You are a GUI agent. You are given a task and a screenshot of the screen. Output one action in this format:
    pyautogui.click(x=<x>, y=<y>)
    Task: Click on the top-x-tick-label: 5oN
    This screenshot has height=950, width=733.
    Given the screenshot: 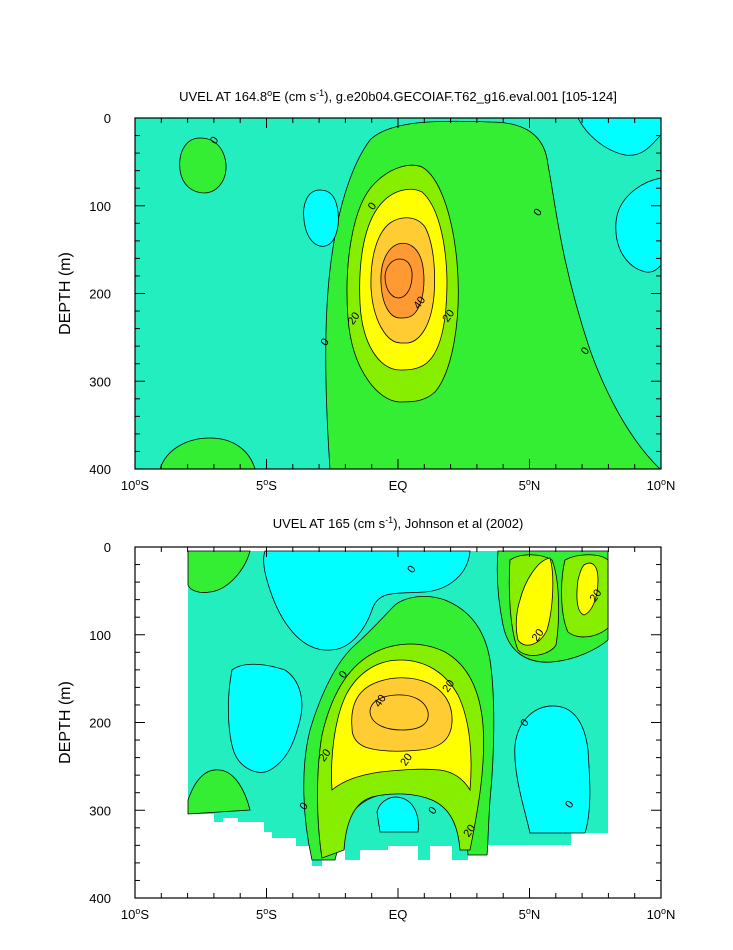 What is the action you would take?
    pyautogui.click(x=530, y=485)
    